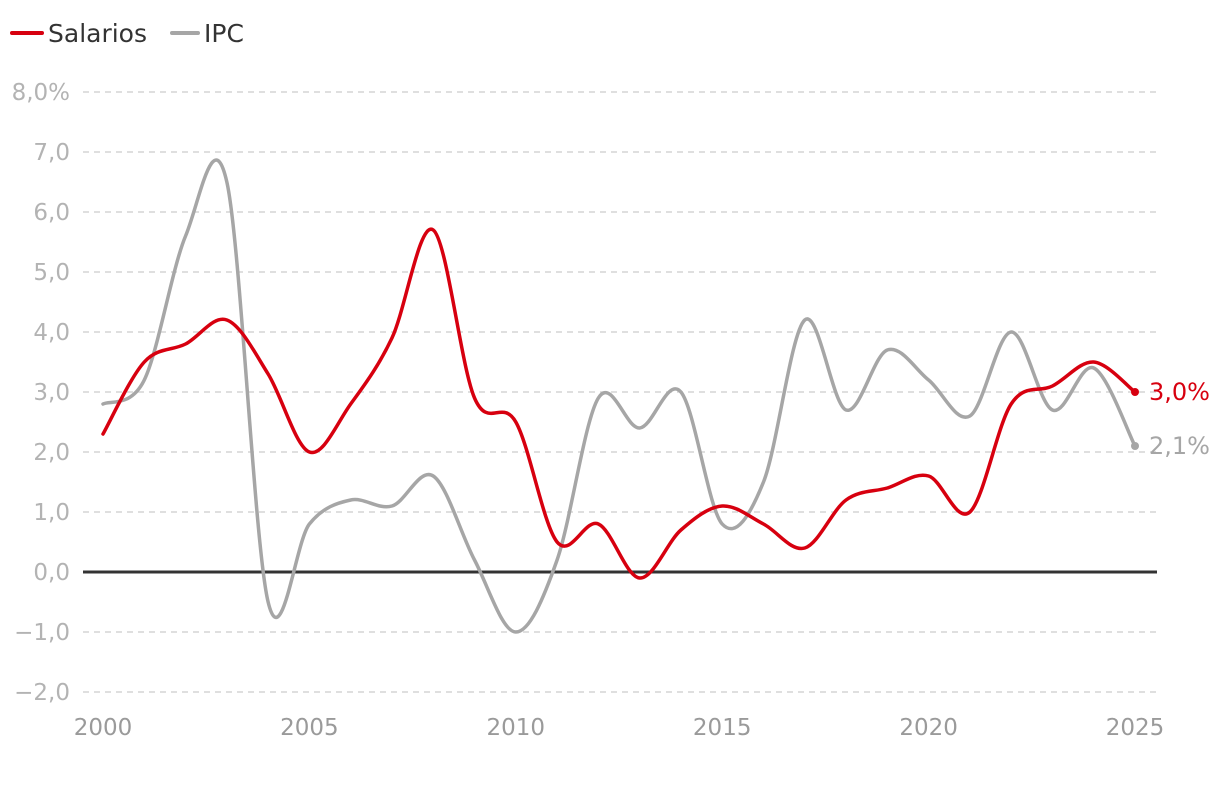 The height and width of the screenshot is (800, 1220). What do you see at coordinates (722, 728) in the screenshot?
I see `x-tick-label: 2015` at bounding box center [722, 728].